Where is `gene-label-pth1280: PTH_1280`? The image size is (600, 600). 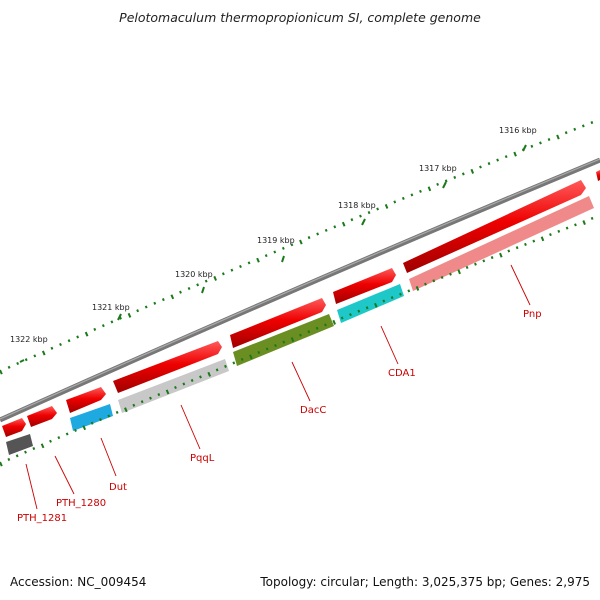
gene-label-pth1280: PTH_1280 is located at coordinates (81, 503).